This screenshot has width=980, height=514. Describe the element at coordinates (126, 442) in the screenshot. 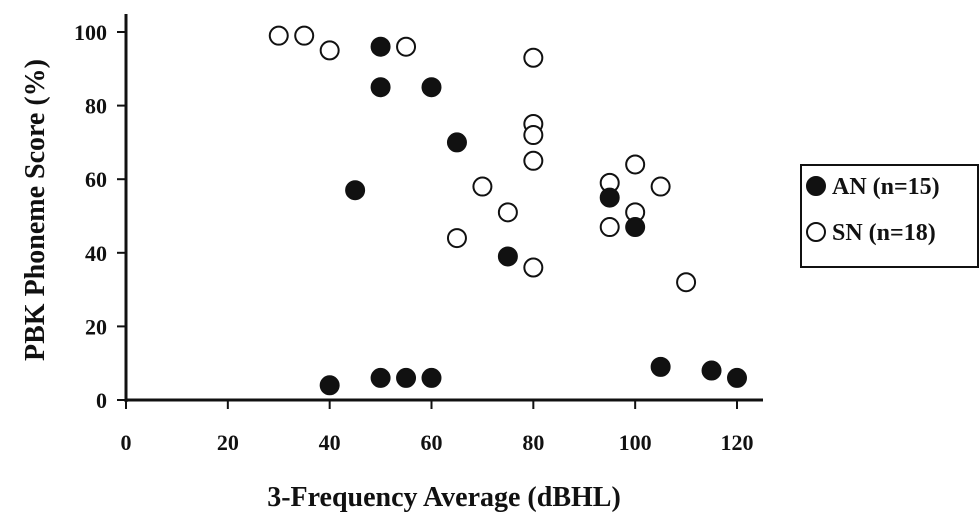

I see `x-tick-label: 0` at that location.